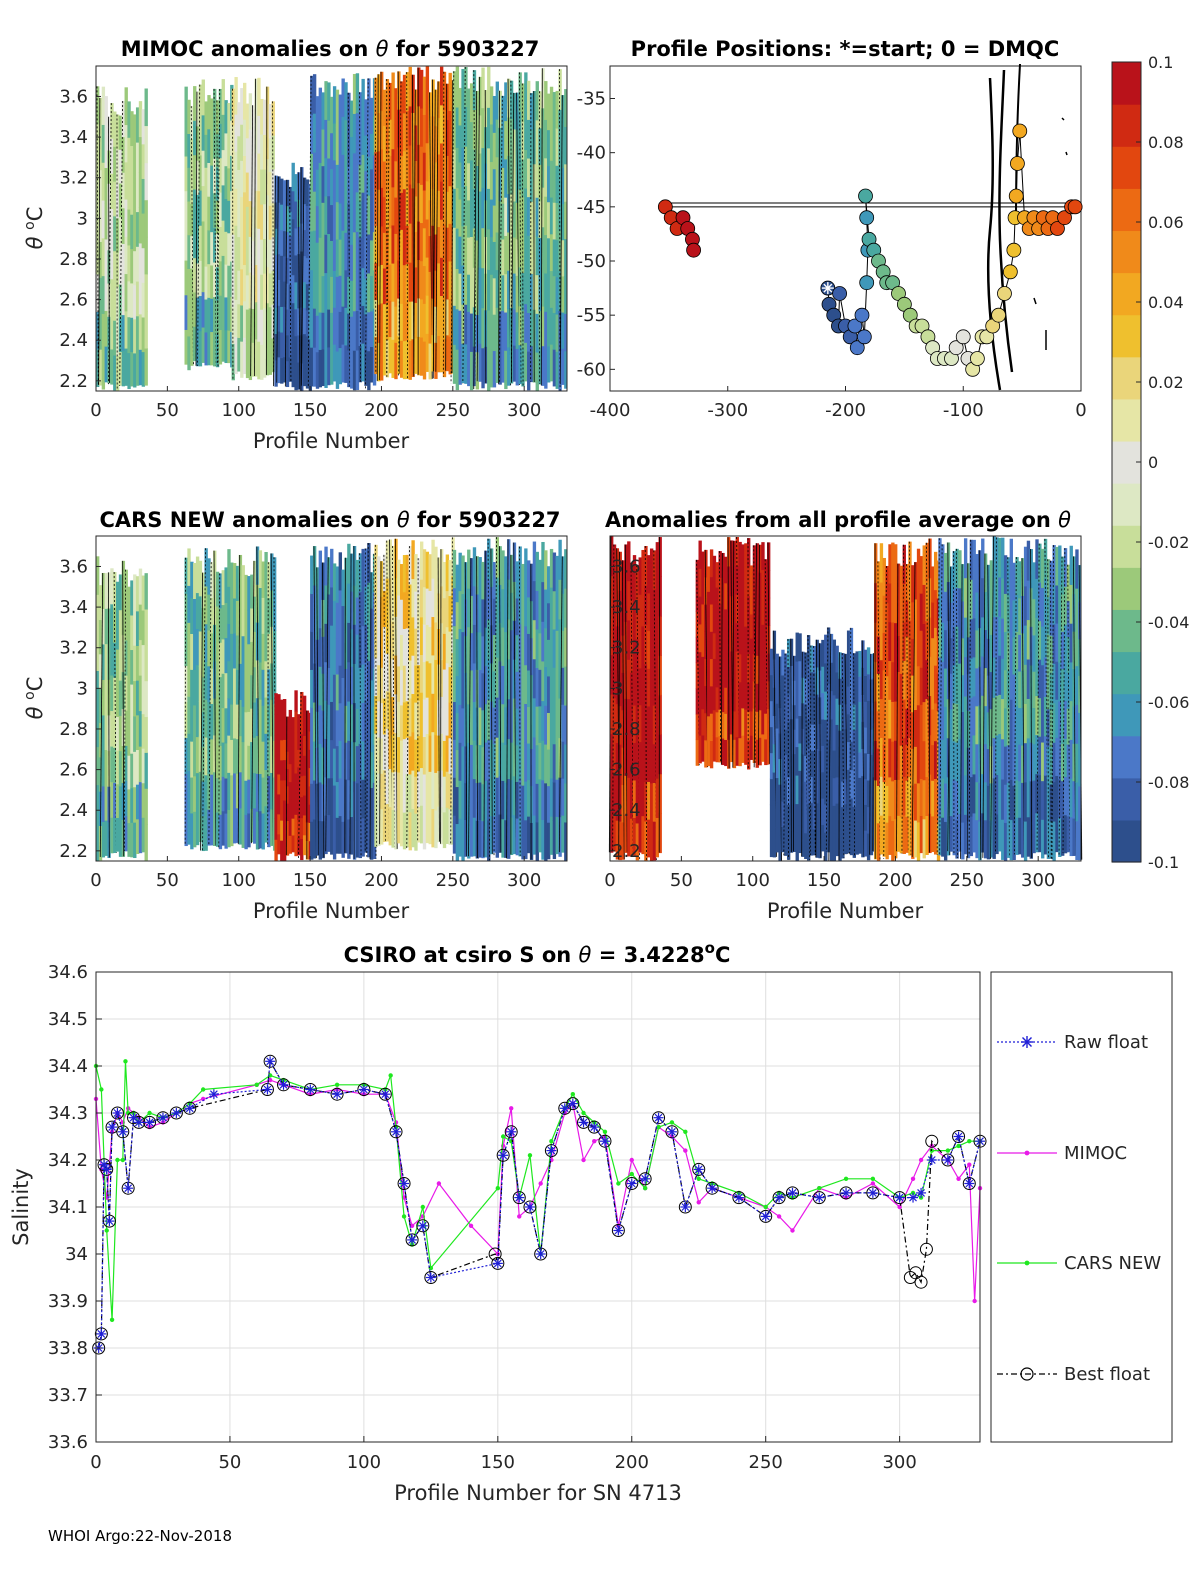 The image size is (1200, 1575). I want to click on data-point, so click(284, 1085).